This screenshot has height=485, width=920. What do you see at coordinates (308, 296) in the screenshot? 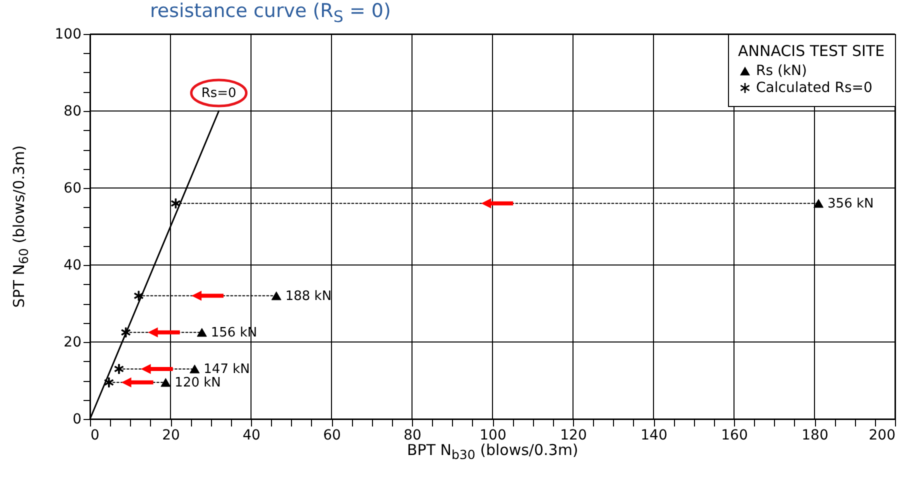
I see `annotation: 188 kN` at bounding box center [308, 296].